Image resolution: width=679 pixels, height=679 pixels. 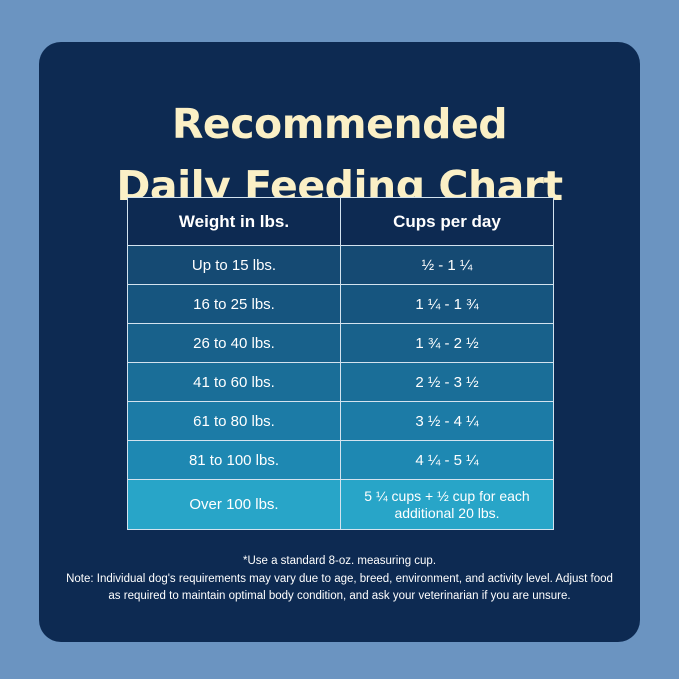 I want to click on header-weight: Weight in lbs., so click(x=234, y=221).